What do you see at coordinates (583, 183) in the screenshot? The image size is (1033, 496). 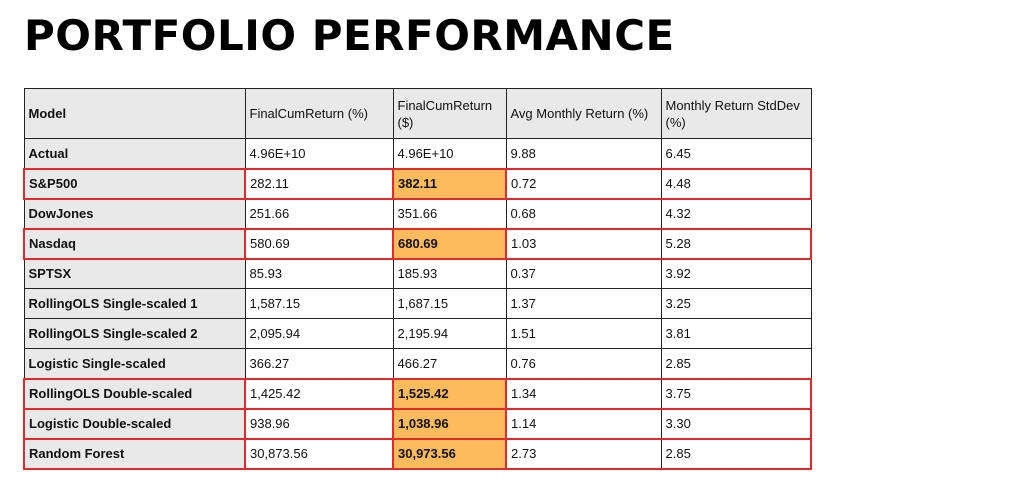 I see `avg-monthly-return-cell: 0.72` at bounding box center [583, 183].